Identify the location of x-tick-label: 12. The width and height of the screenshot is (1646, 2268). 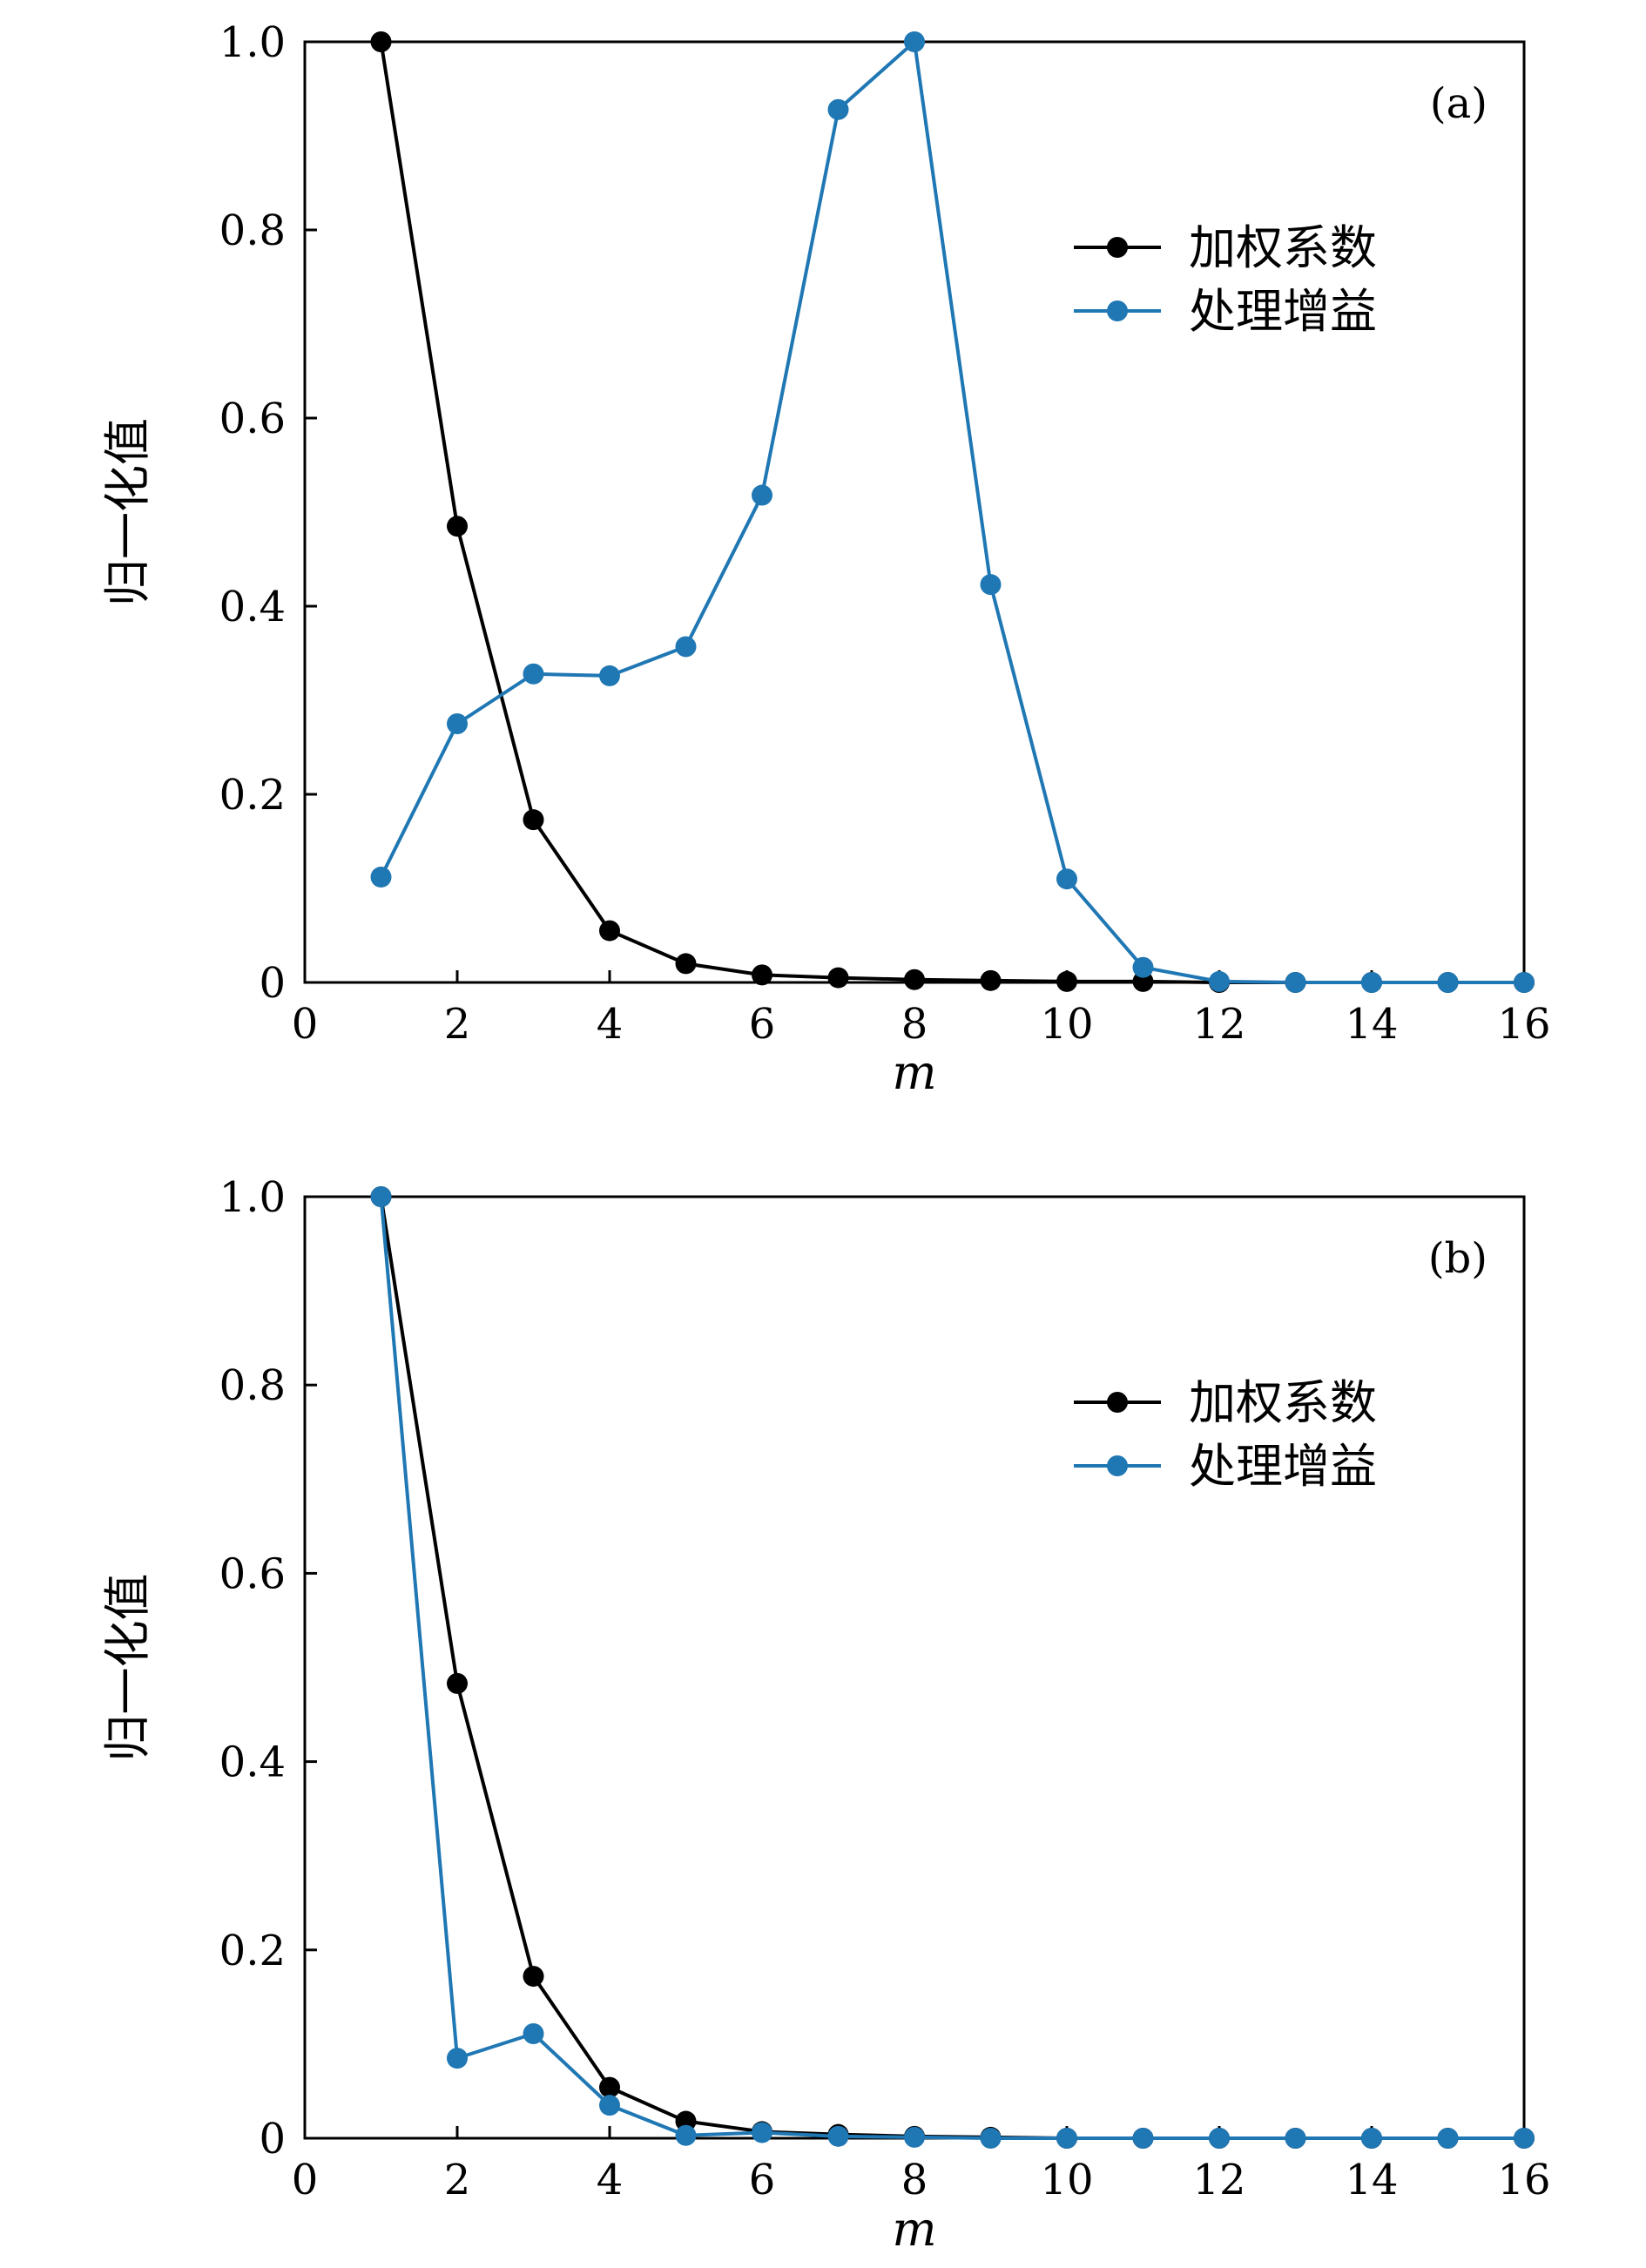
(1218, 1024).